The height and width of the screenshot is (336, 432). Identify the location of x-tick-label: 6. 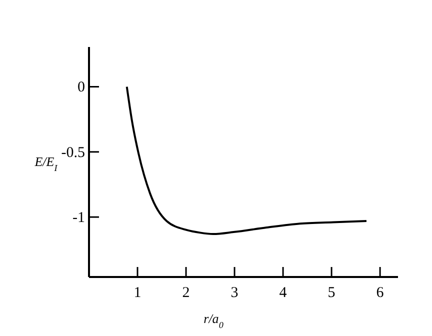
(380, 293).